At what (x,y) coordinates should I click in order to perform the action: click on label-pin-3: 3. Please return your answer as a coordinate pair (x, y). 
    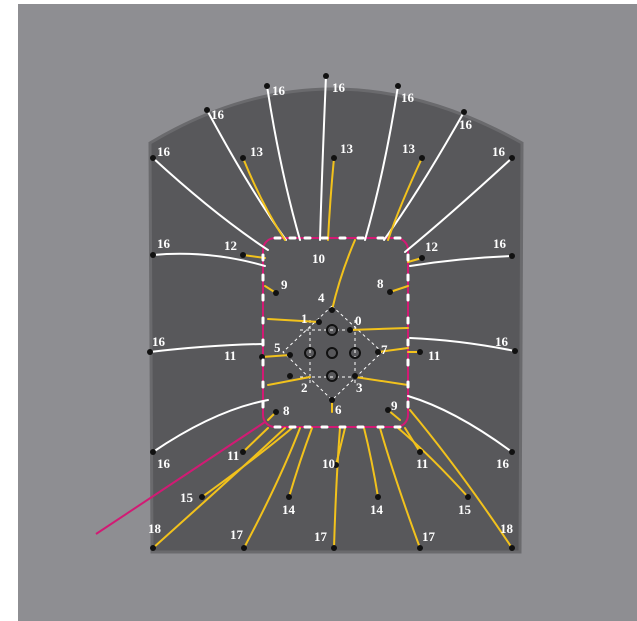
    Looking at the image, I should click on (359, 387).